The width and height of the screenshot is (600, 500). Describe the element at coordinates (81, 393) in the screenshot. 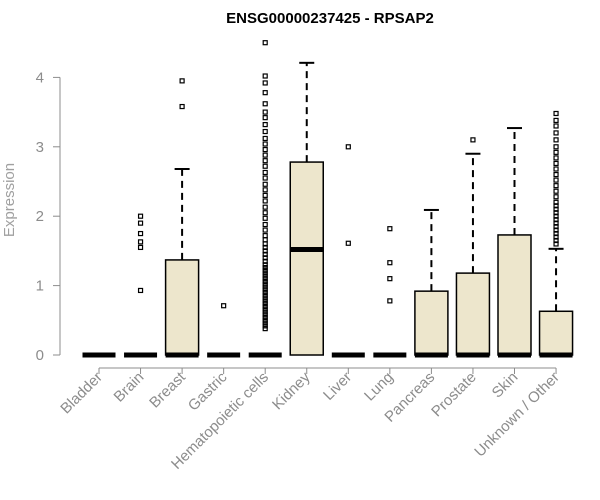

I see `x-tick-label: Bladder` at that location.